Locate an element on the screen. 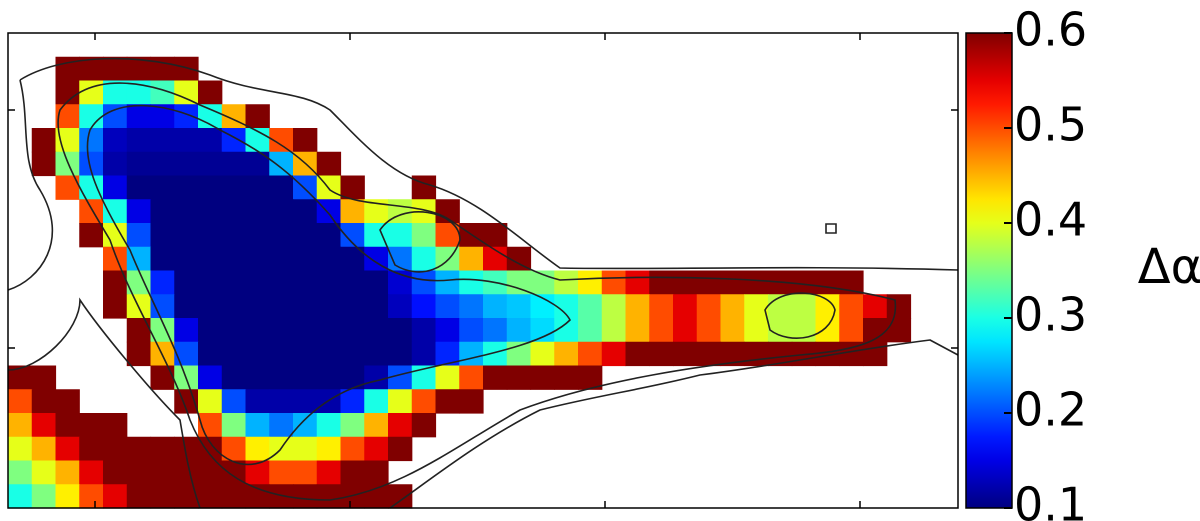  colorbar is located at coordinates (989, 270).